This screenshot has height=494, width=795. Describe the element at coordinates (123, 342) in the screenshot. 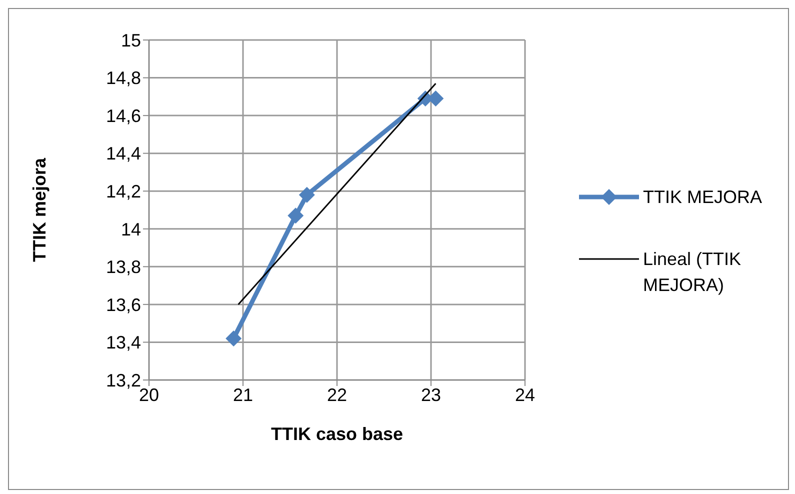

I see `y-tick-label: 13,4` at that location.